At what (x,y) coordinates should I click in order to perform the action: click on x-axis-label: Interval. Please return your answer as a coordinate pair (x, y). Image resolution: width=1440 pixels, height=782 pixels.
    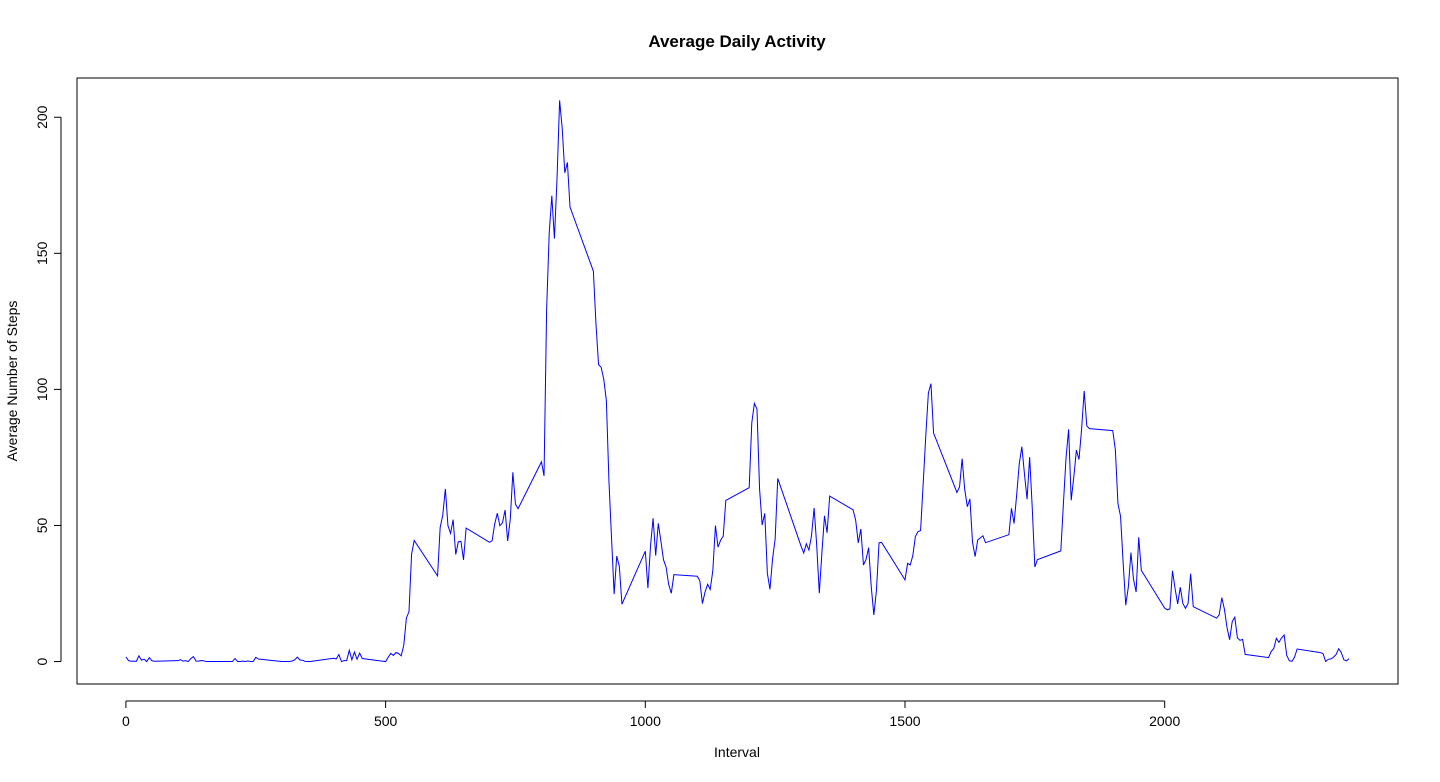
    Looking at the image, I should click on (737, 752).